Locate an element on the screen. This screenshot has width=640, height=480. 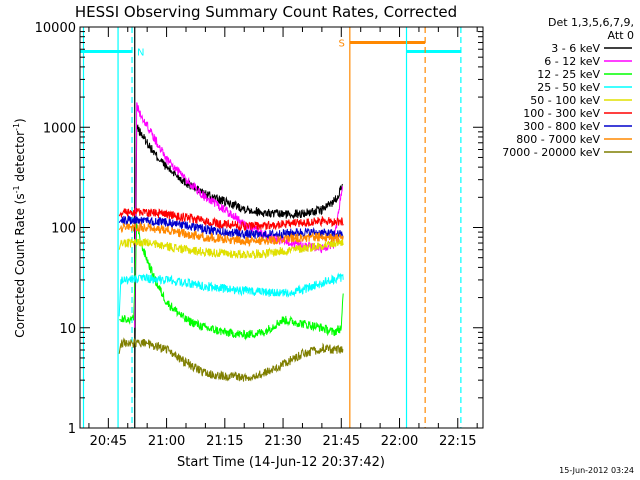
night-label: N is located at coordinates (140, 52).